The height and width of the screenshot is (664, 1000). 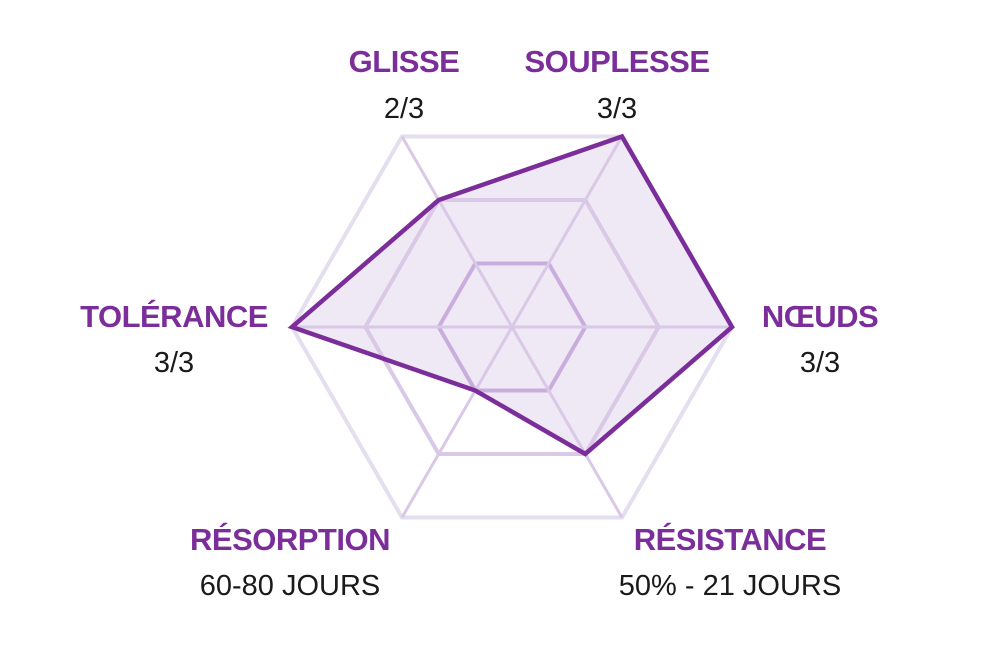 I want to click on axis-label: TOLÉRANCE, so click(x=174, y=316).